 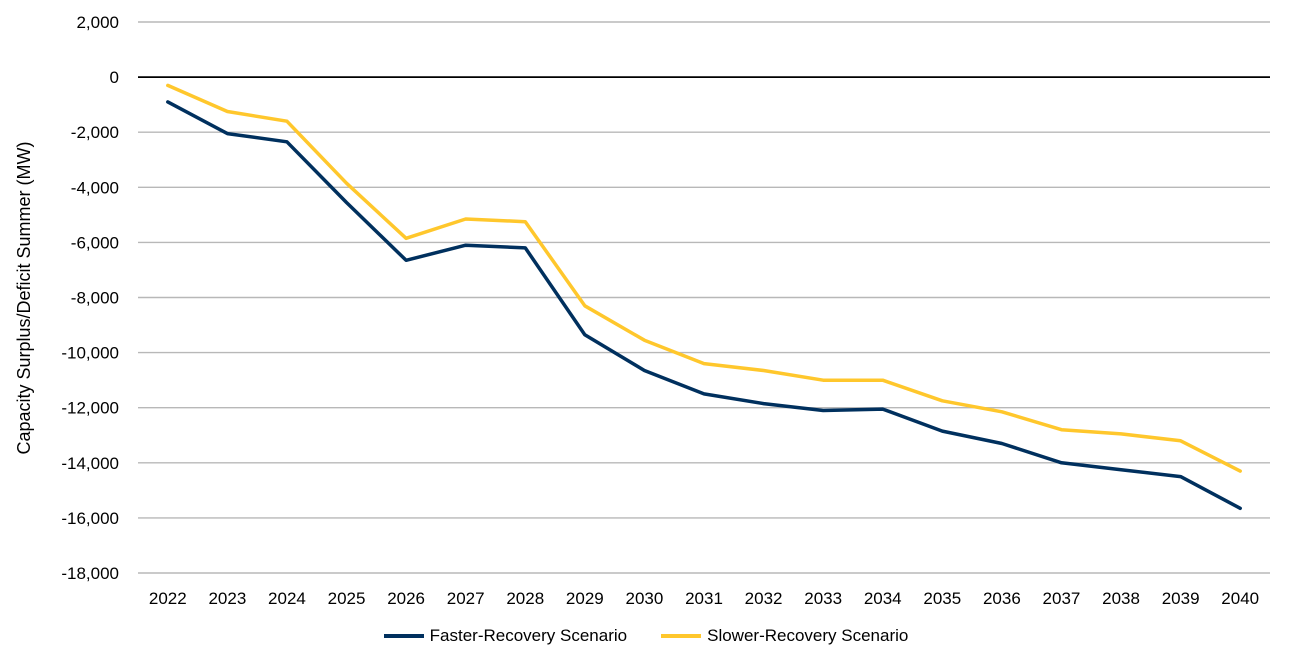 What do you see at coordinates (287, 598) in the screenshot?
I see `x-tick-label: 2024` at bounding box center [287, 598].